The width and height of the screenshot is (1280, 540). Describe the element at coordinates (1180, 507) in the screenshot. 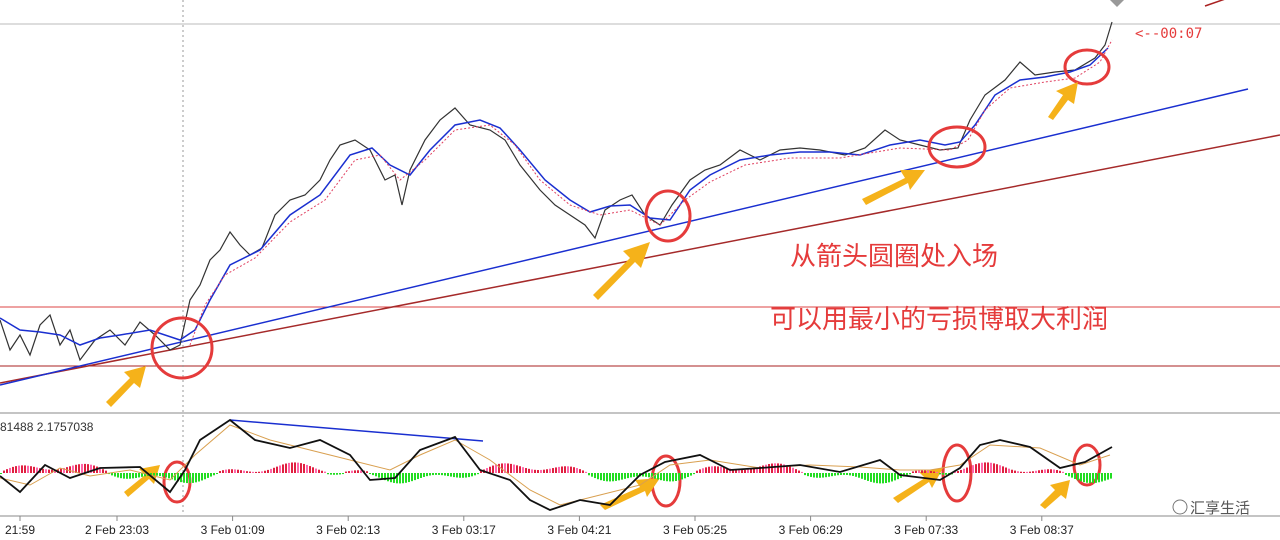

I see `watermark-icon` at that location.